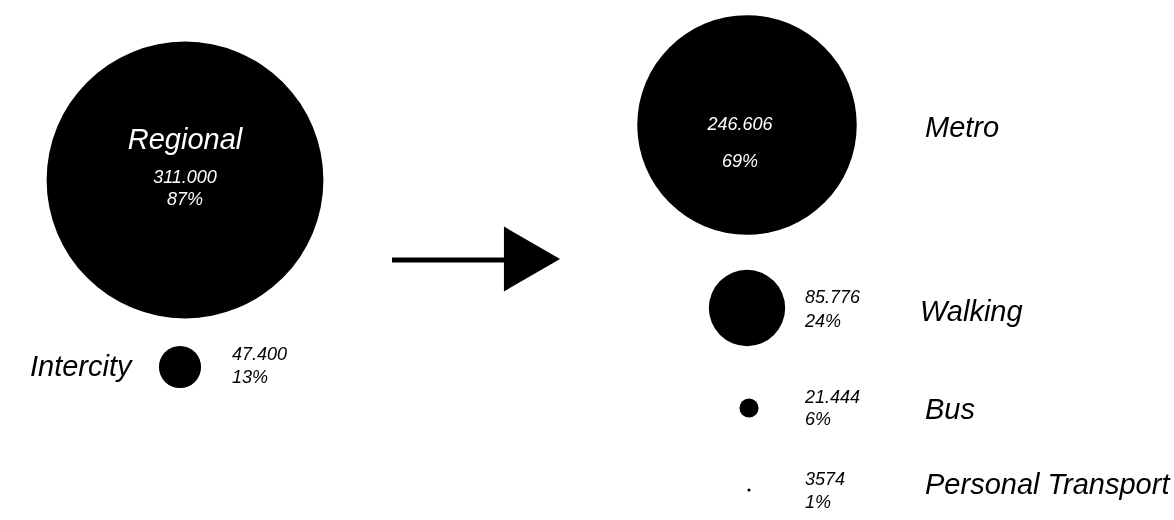 The width and height of the screenshot is (1174, 520). What do you see at coordinates (962, 127) in the screenshot?
I see `category-label: Metro` at bounding box center [962, 127].